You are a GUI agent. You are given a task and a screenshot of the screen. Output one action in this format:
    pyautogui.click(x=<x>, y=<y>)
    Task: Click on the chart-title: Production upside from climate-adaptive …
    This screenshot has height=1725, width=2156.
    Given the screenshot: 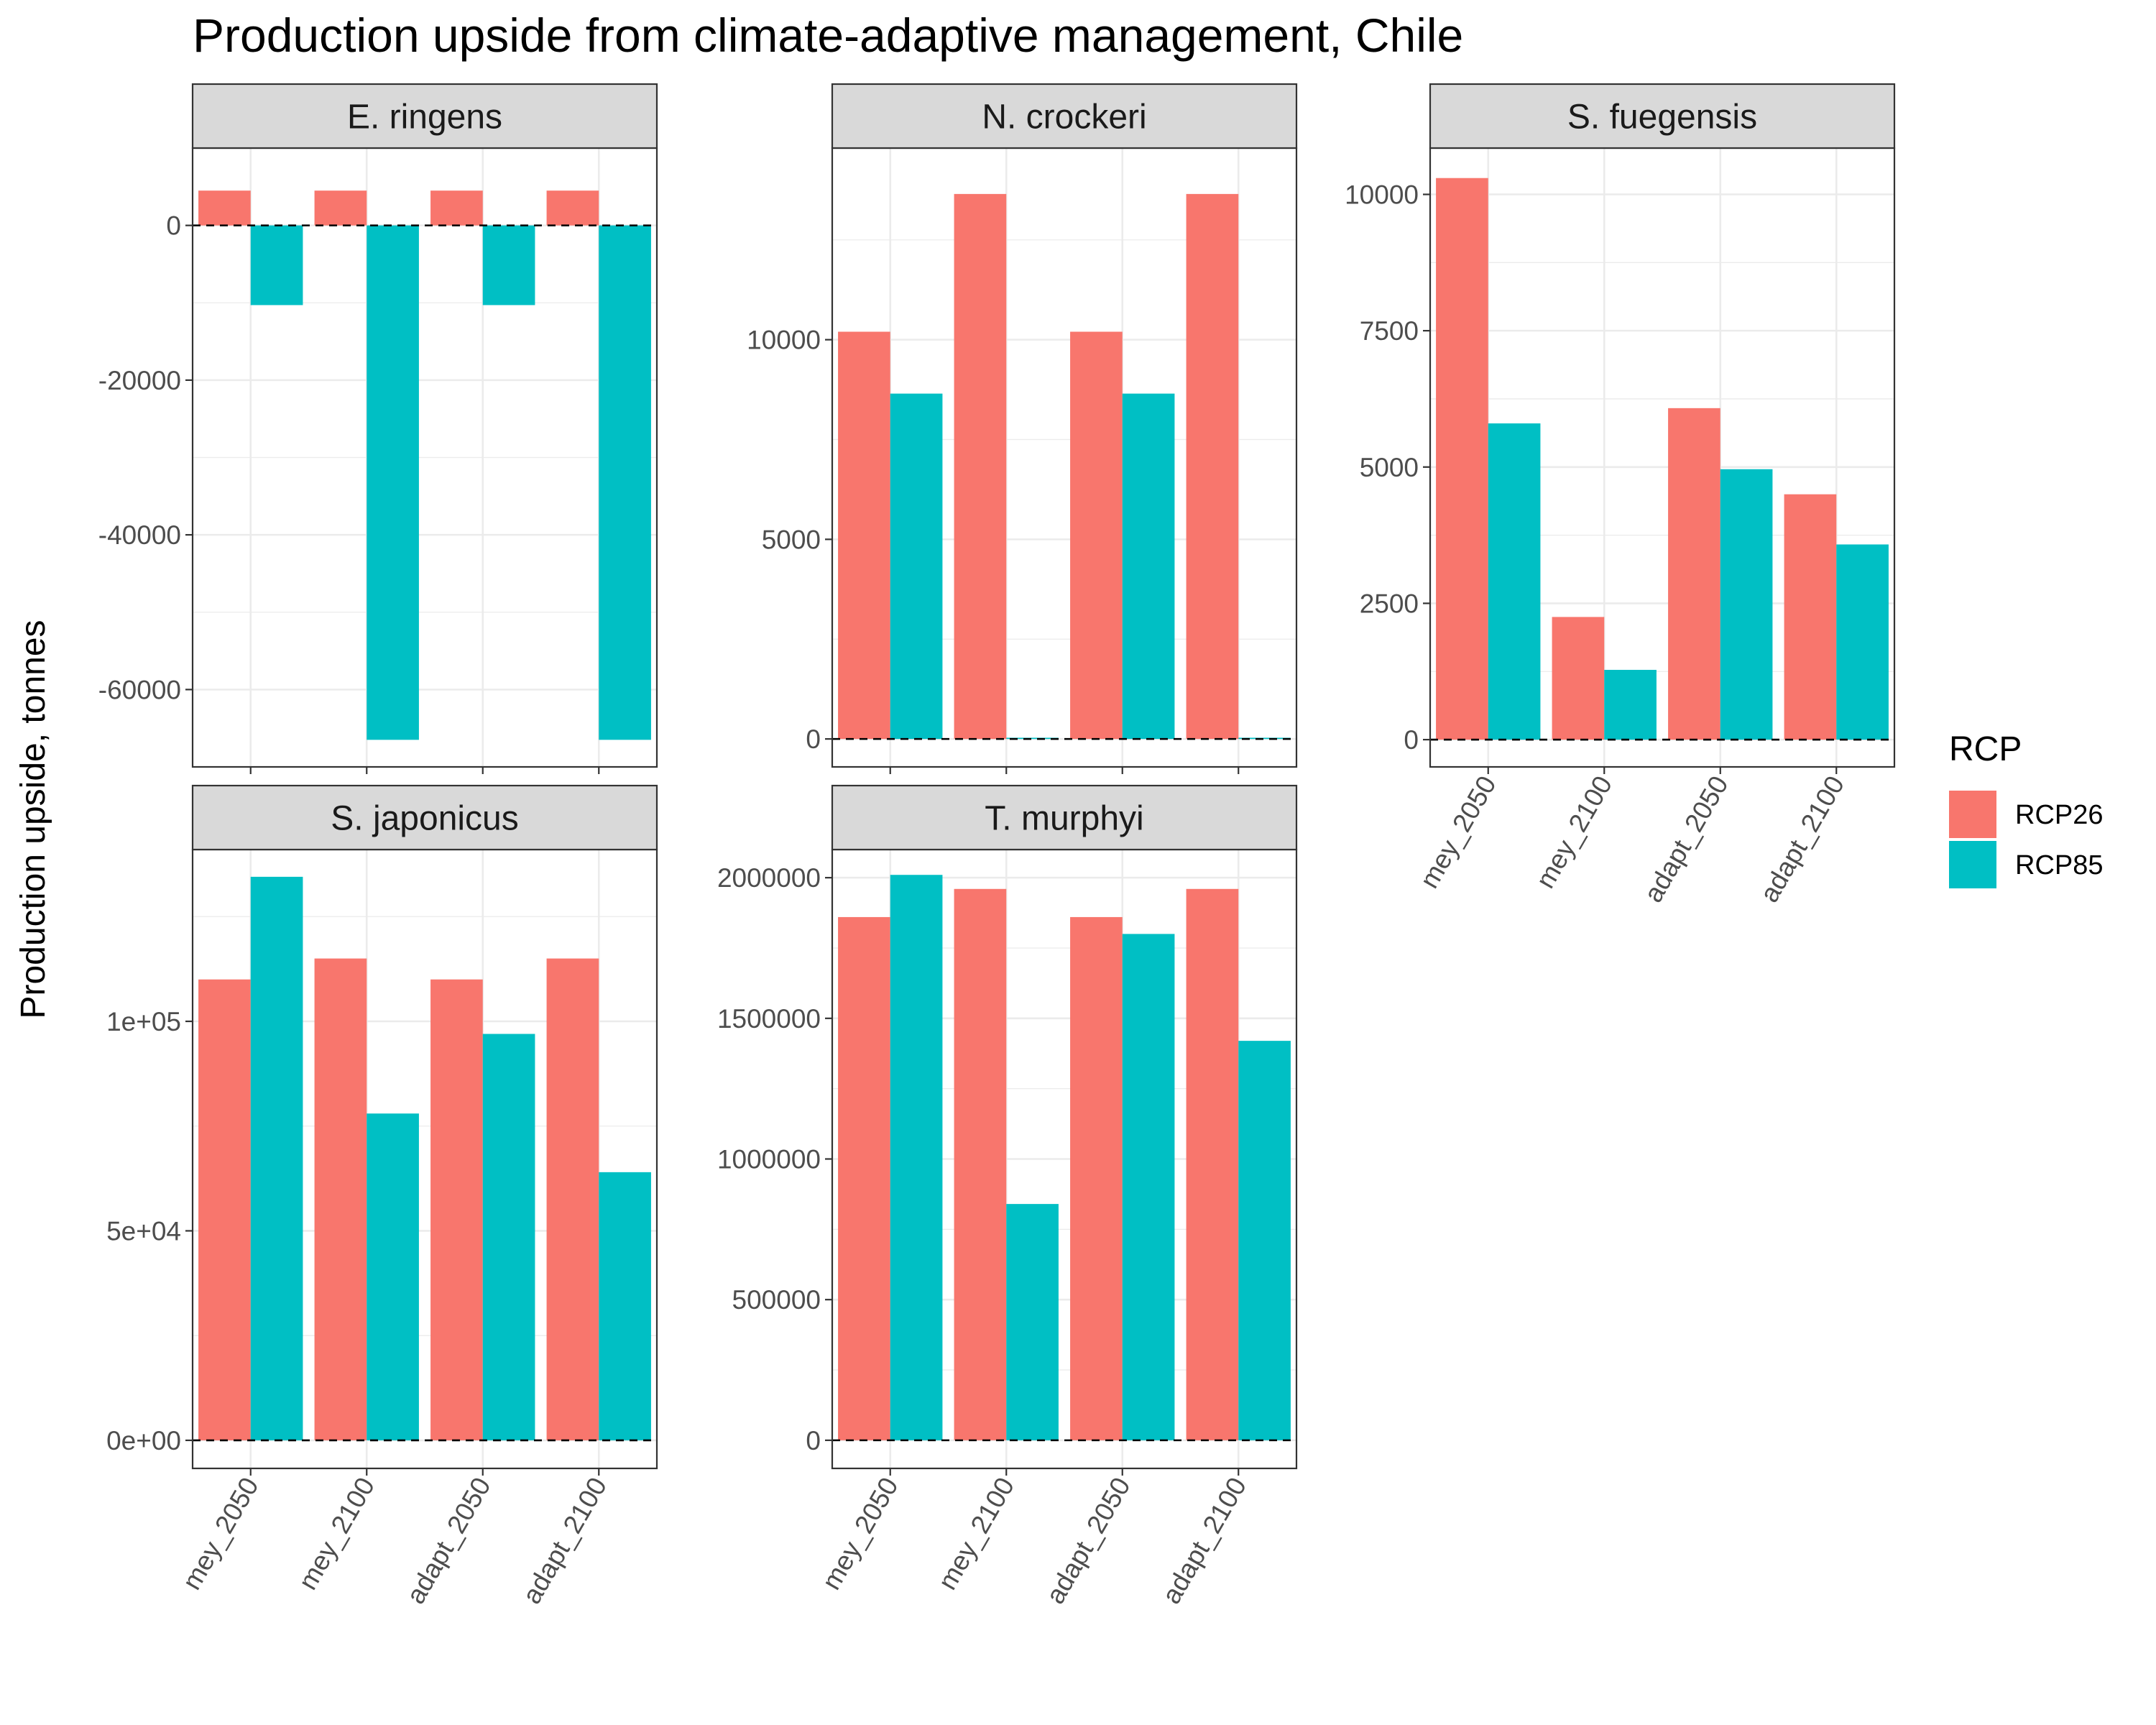 What is the action you would take?
    pyautogui.click(x=828, y=35)
    